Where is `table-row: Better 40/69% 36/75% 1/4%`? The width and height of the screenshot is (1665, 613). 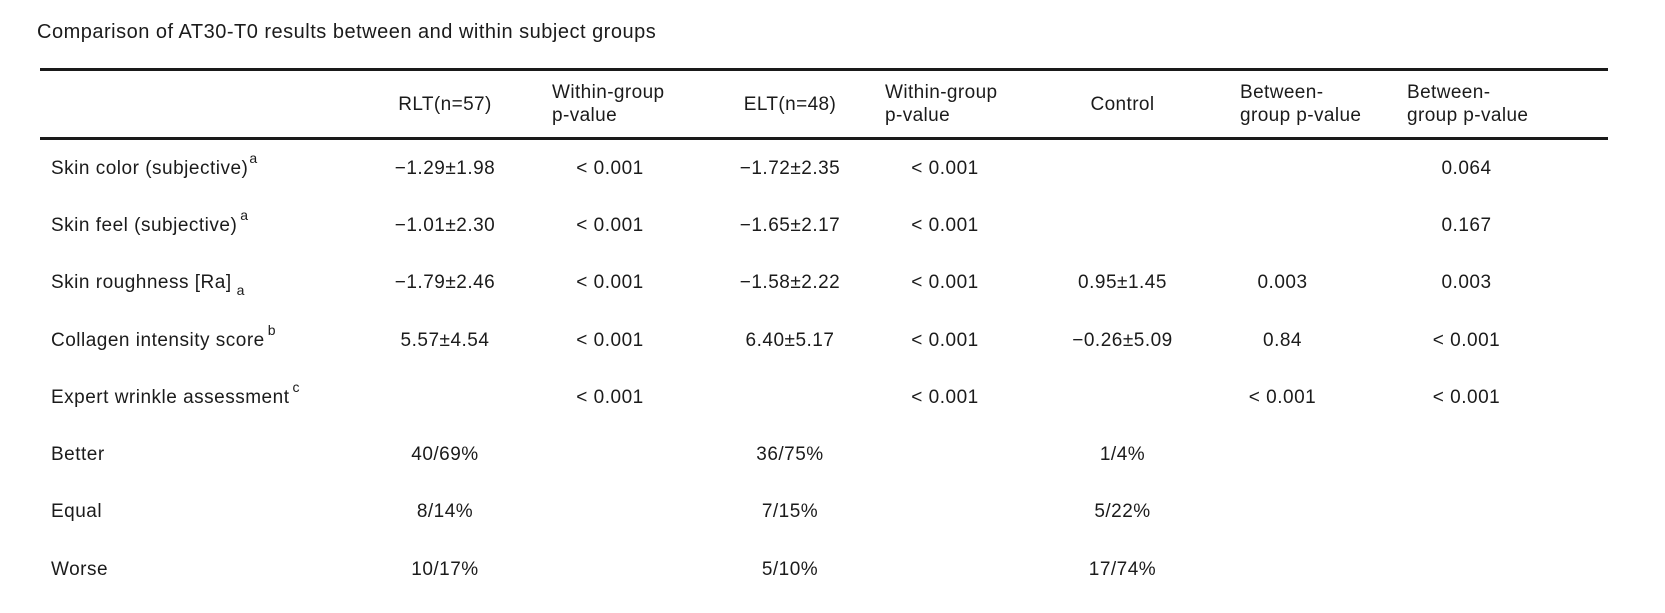
table-row: Better 40/69% 36/75% 1/4% is located at coordinates (824, 454).